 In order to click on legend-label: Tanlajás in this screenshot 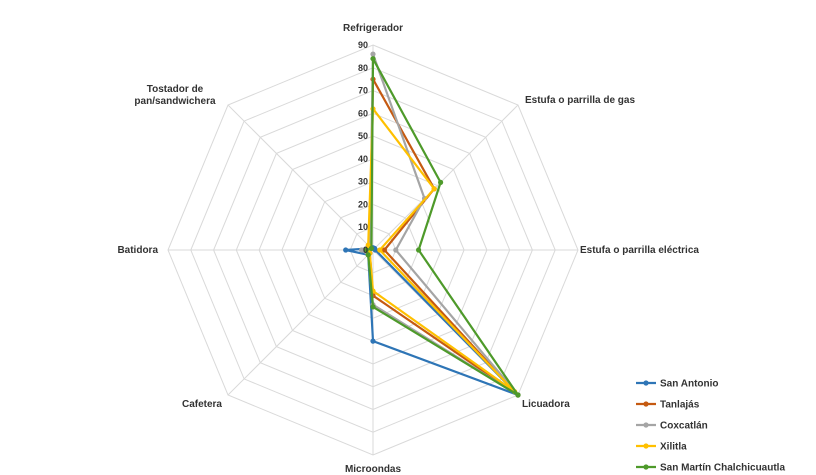, I will do `click(680, 405)`.